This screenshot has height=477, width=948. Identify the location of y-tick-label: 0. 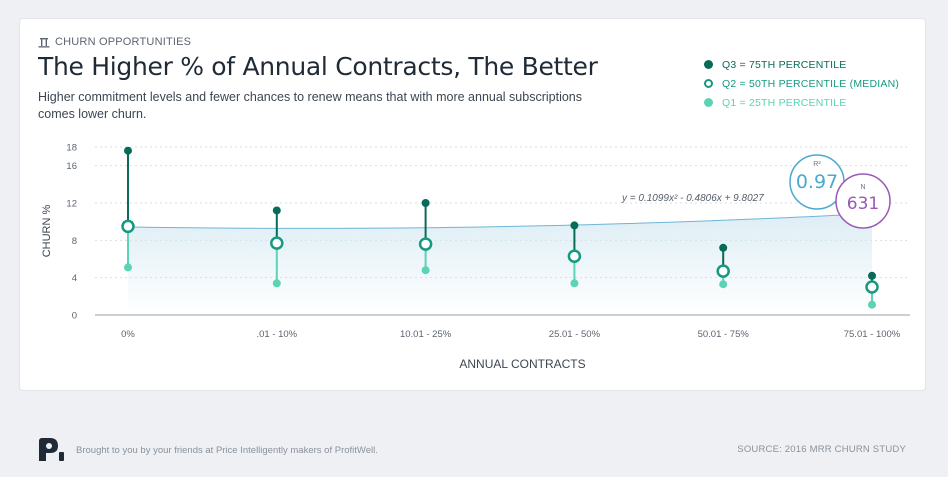
(74, 316).